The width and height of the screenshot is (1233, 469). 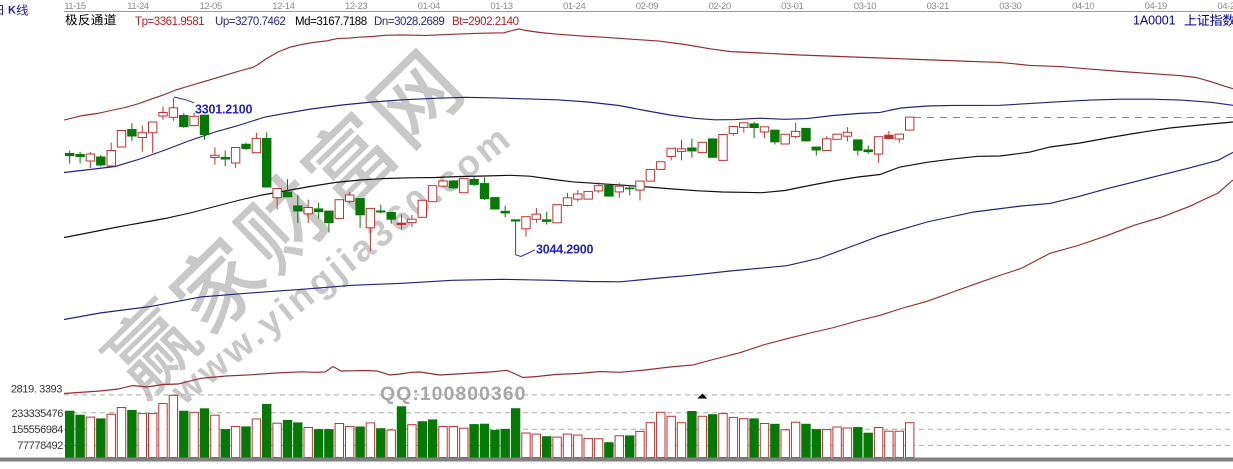 What do you see at coordinates (574, 6) in the screenshot?
I see `svg-text: 01-24` at bounding box center [574, 6].